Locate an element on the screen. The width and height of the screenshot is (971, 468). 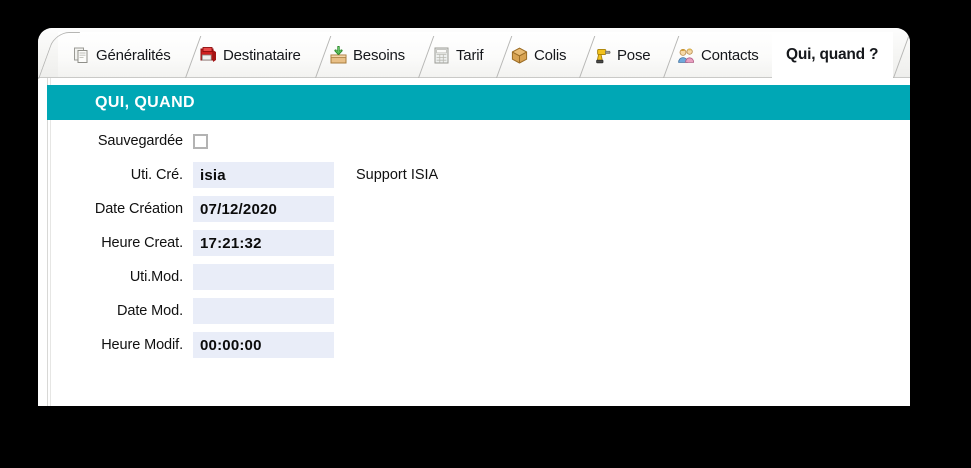
tab-tarif: Tarif is located at coordinates (457, 55).